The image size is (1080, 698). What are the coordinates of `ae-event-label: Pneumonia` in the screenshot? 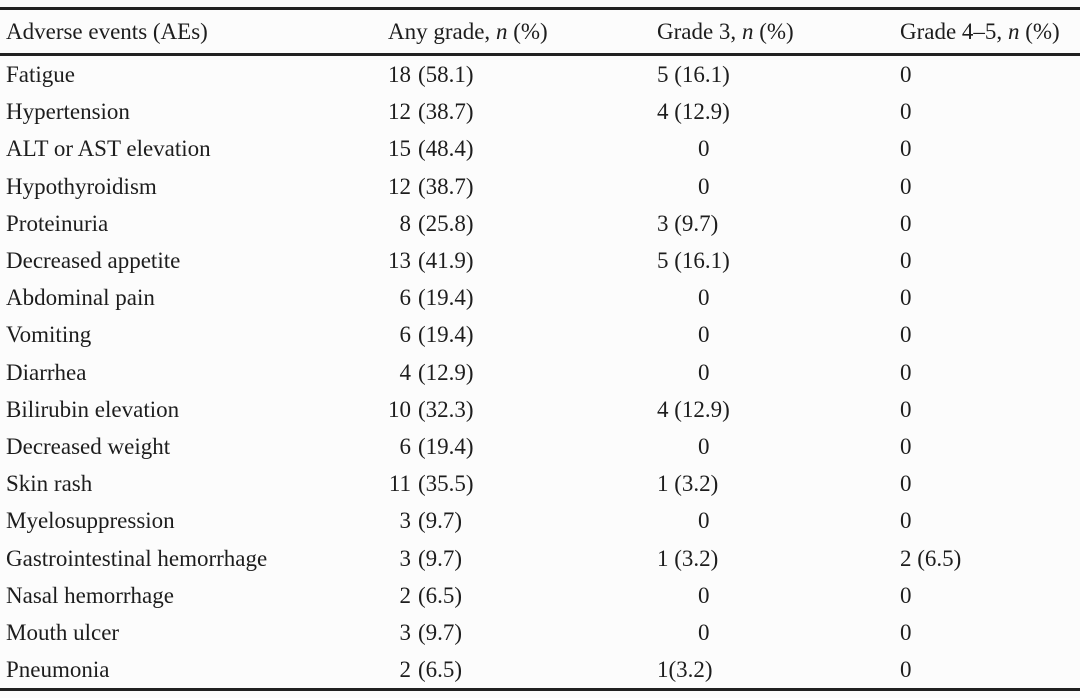 It's located at (58, 670).